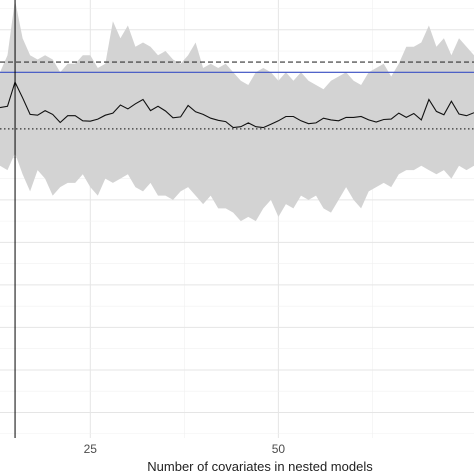 This screenshot has height=474, width=474. I want to click on x-tick-label: 50, so click(279, 449).